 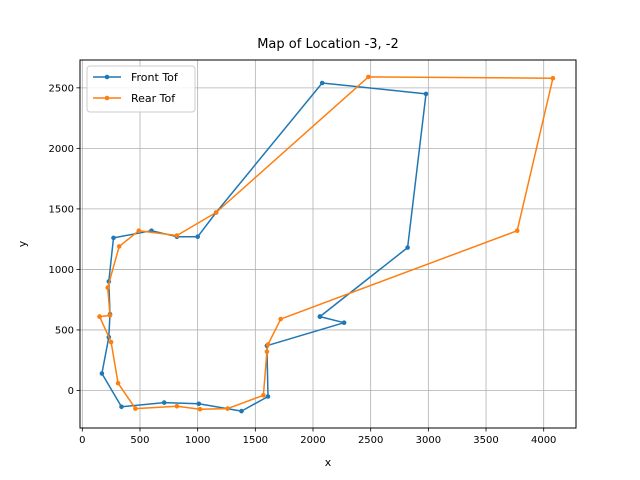 I want to click on legend-label-rear-tof: Rear Tof, so click(x=153, y=98).